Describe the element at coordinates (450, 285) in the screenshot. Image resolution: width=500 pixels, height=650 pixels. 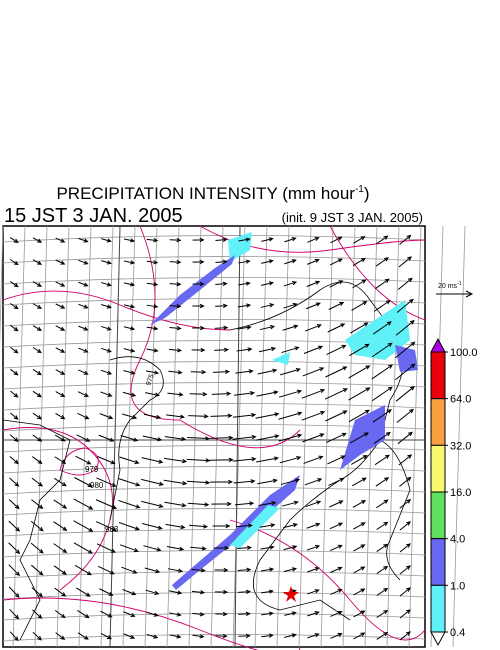
I see `wind-scale-label: 20 ms-1` at that location.